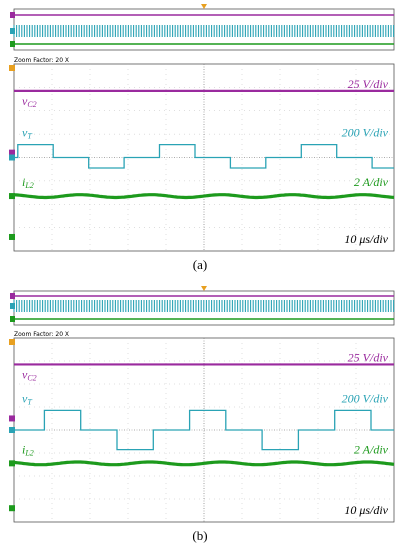 The image size is (400, 550). I want to click on caption-b: (b), so click(200, 535).